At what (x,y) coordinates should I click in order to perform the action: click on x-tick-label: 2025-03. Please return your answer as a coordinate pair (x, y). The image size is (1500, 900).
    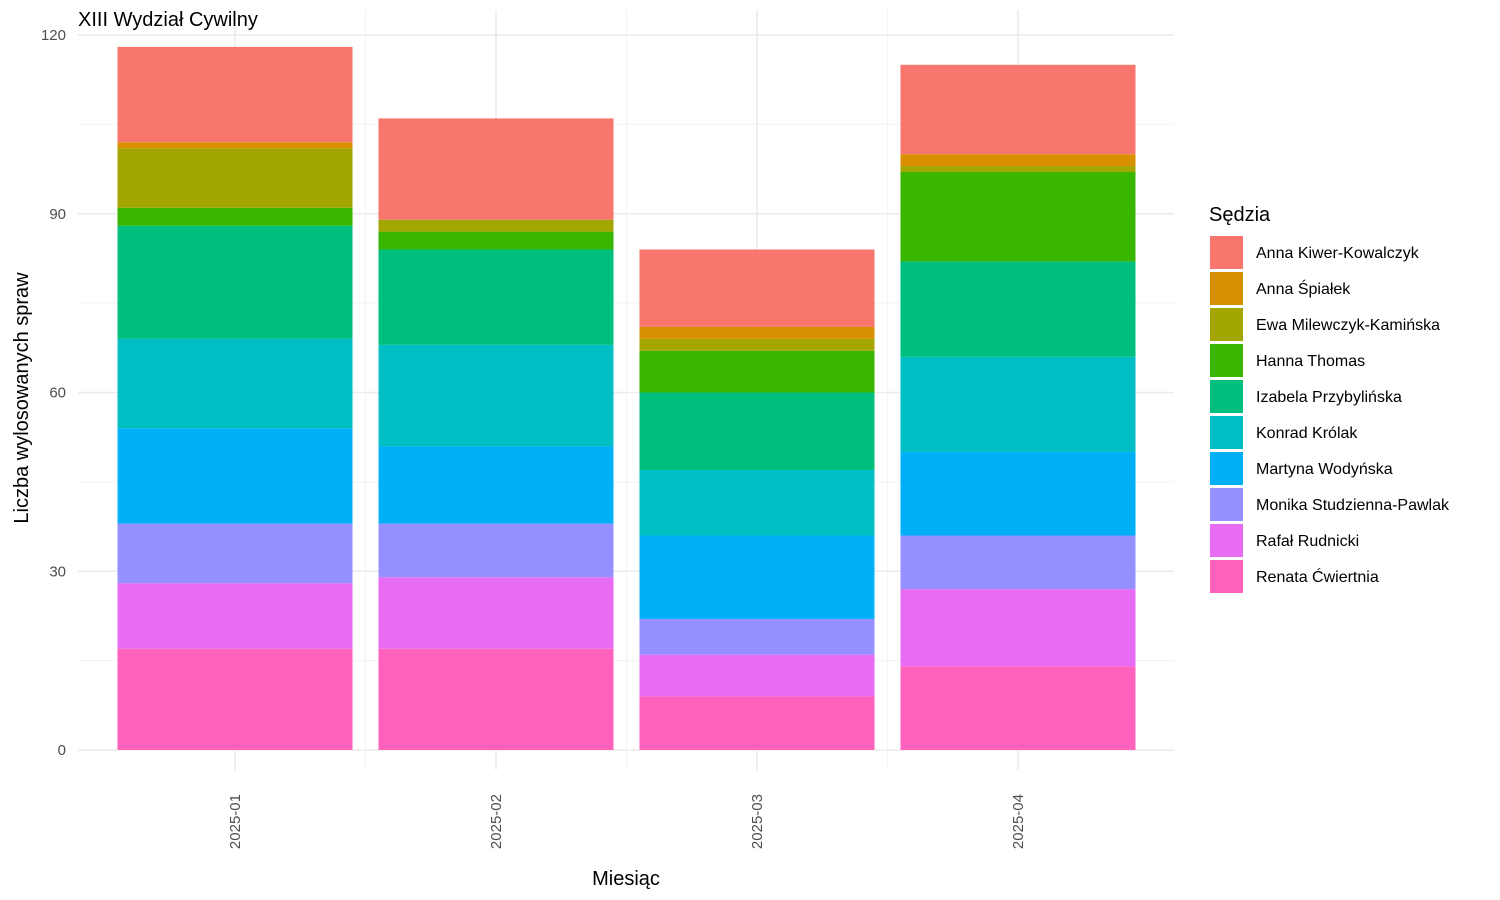
    Looking at the image, I should click on (757, 821).